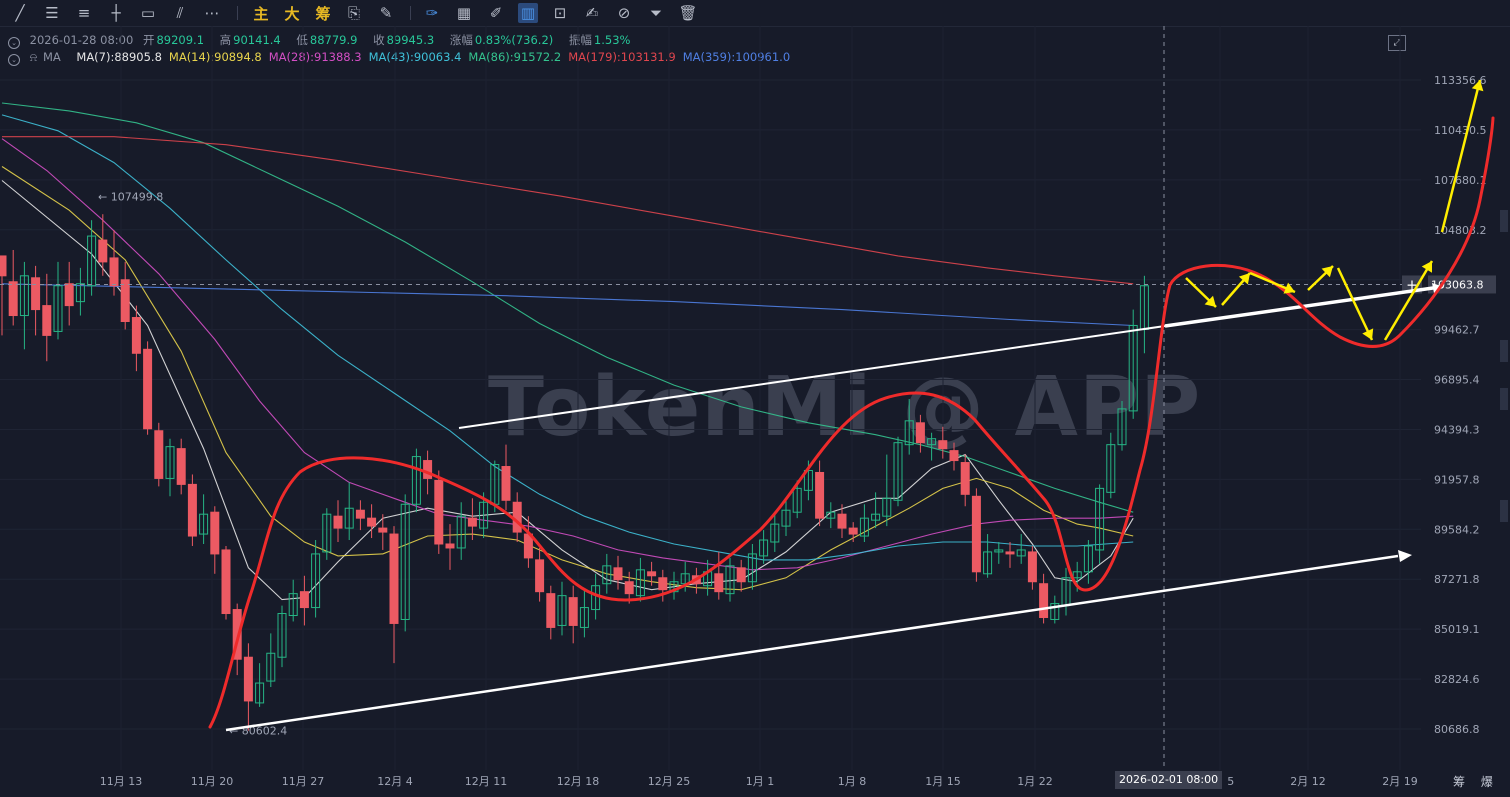 The width and height of the screenshot is (1510, 797). What do you see at coordinates (496, 13) in the screenshot?
I see `pen-icon: ✐` at bounding box center [496, 13].